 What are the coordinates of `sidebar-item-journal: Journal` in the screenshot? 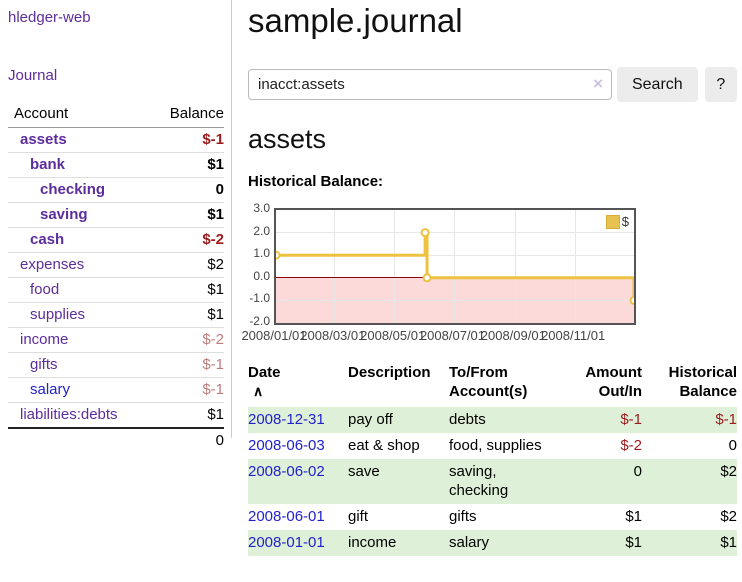 It's located at (33, 75).